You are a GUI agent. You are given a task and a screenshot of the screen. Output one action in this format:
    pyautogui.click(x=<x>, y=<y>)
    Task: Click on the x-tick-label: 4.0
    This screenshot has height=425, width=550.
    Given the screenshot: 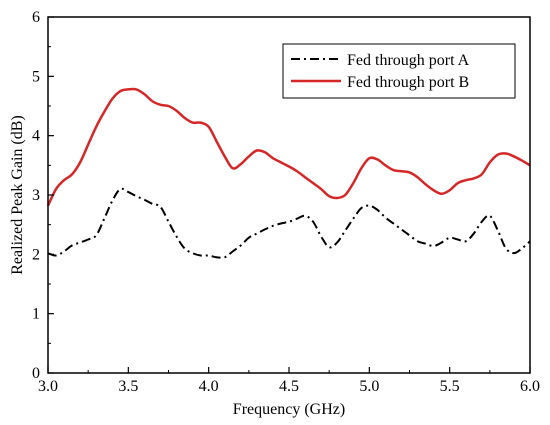 What is the action you would take?
    pyautogui.click(x=209, y=386)
    